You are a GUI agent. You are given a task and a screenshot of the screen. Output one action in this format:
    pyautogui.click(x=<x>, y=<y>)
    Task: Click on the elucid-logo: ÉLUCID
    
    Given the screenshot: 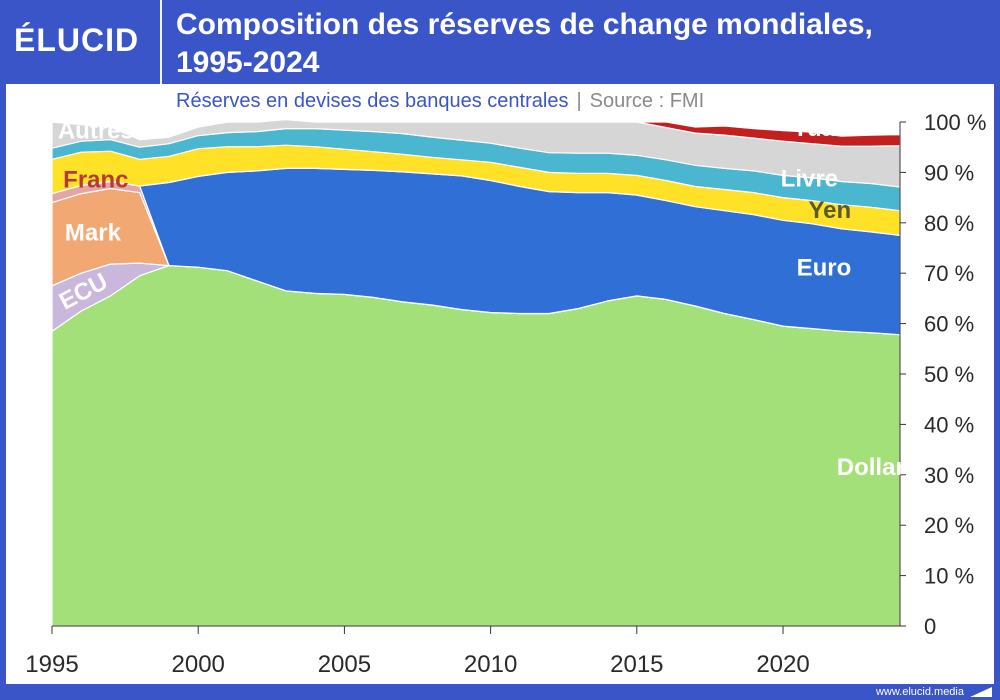 What is the action you would take?
    pyautogui.click(x=77, y=40)
    